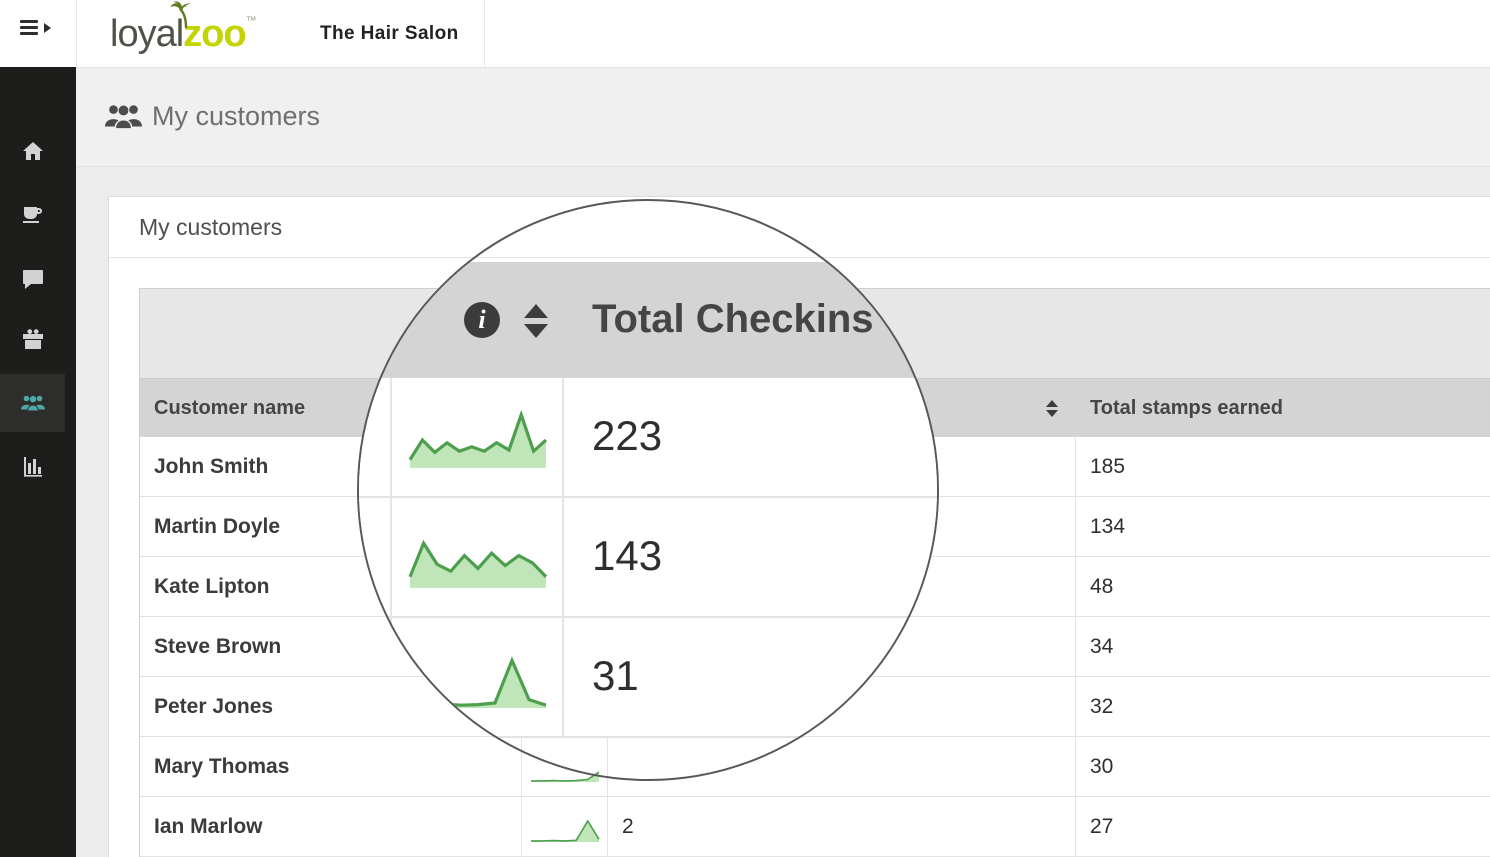 The width and height of the screenshot is (1490, 857). I want to click on checkins-cell: 143, so click(750, 557).